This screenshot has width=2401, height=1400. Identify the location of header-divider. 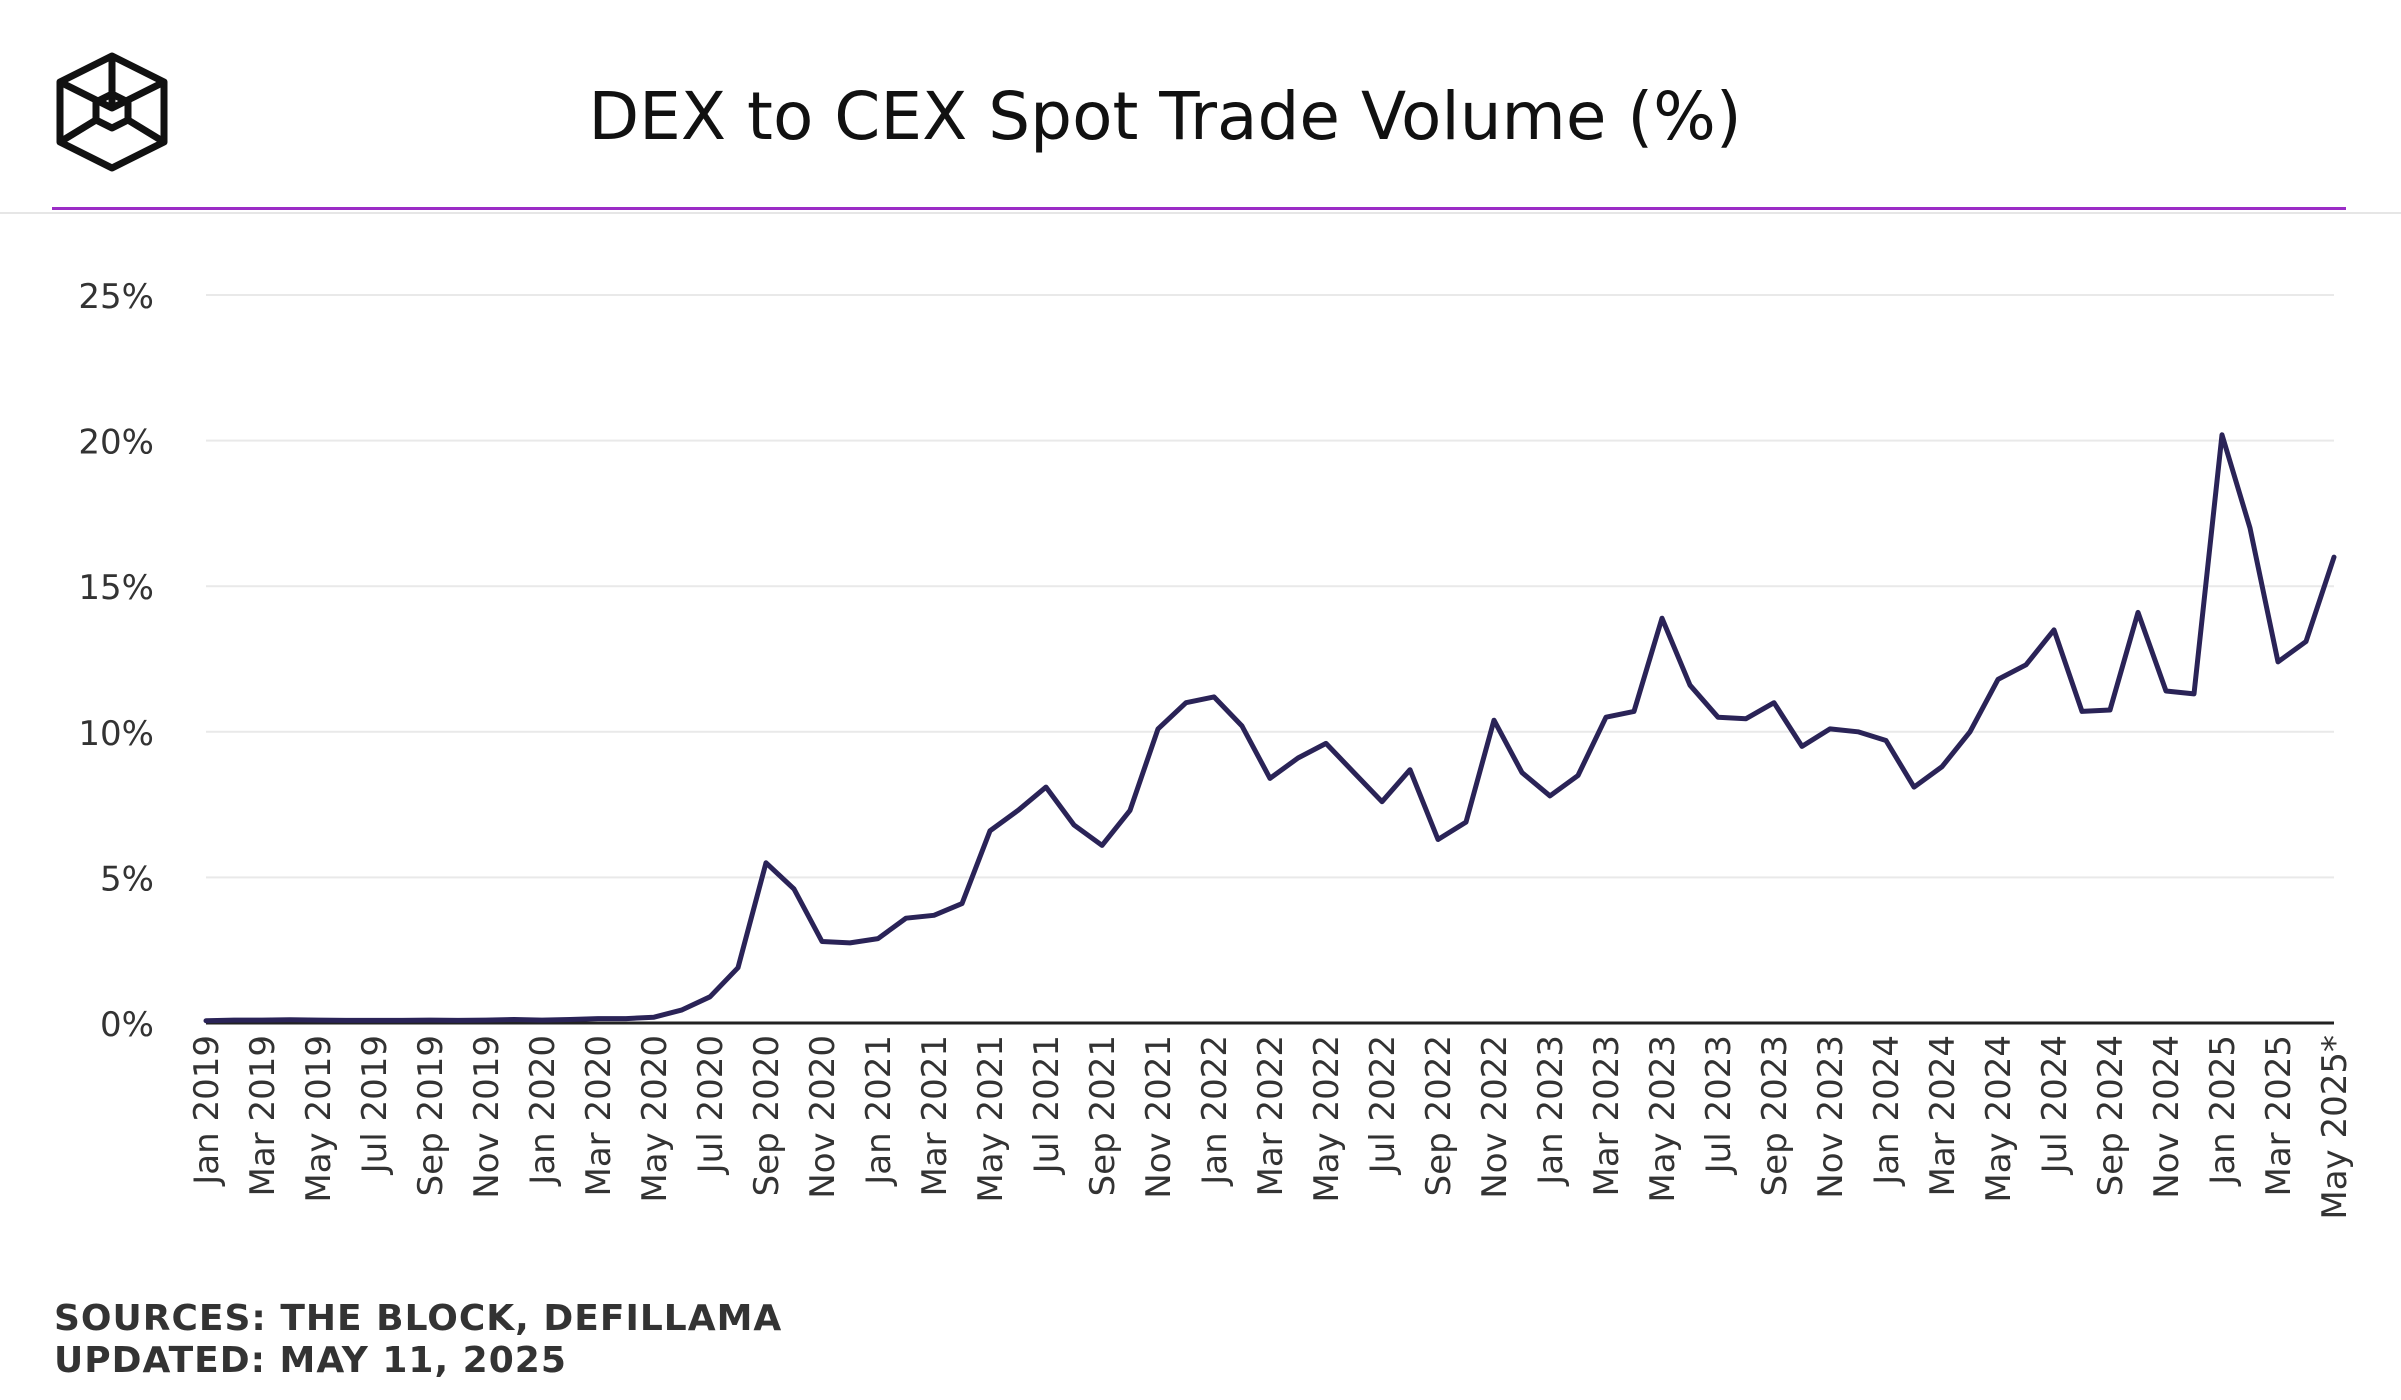
(1200, 213).